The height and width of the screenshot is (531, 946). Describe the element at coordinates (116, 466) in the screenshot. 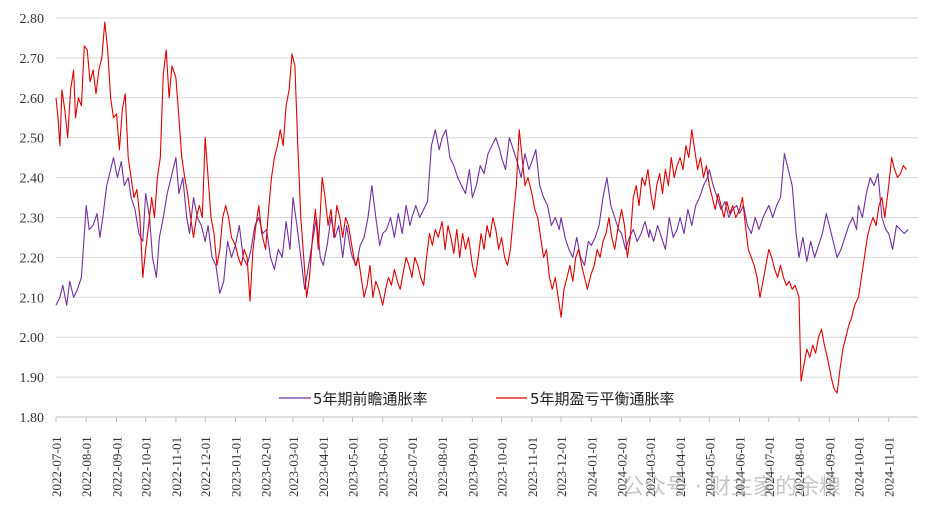

I see `x-tick-label: 2022-09-01` at that location.